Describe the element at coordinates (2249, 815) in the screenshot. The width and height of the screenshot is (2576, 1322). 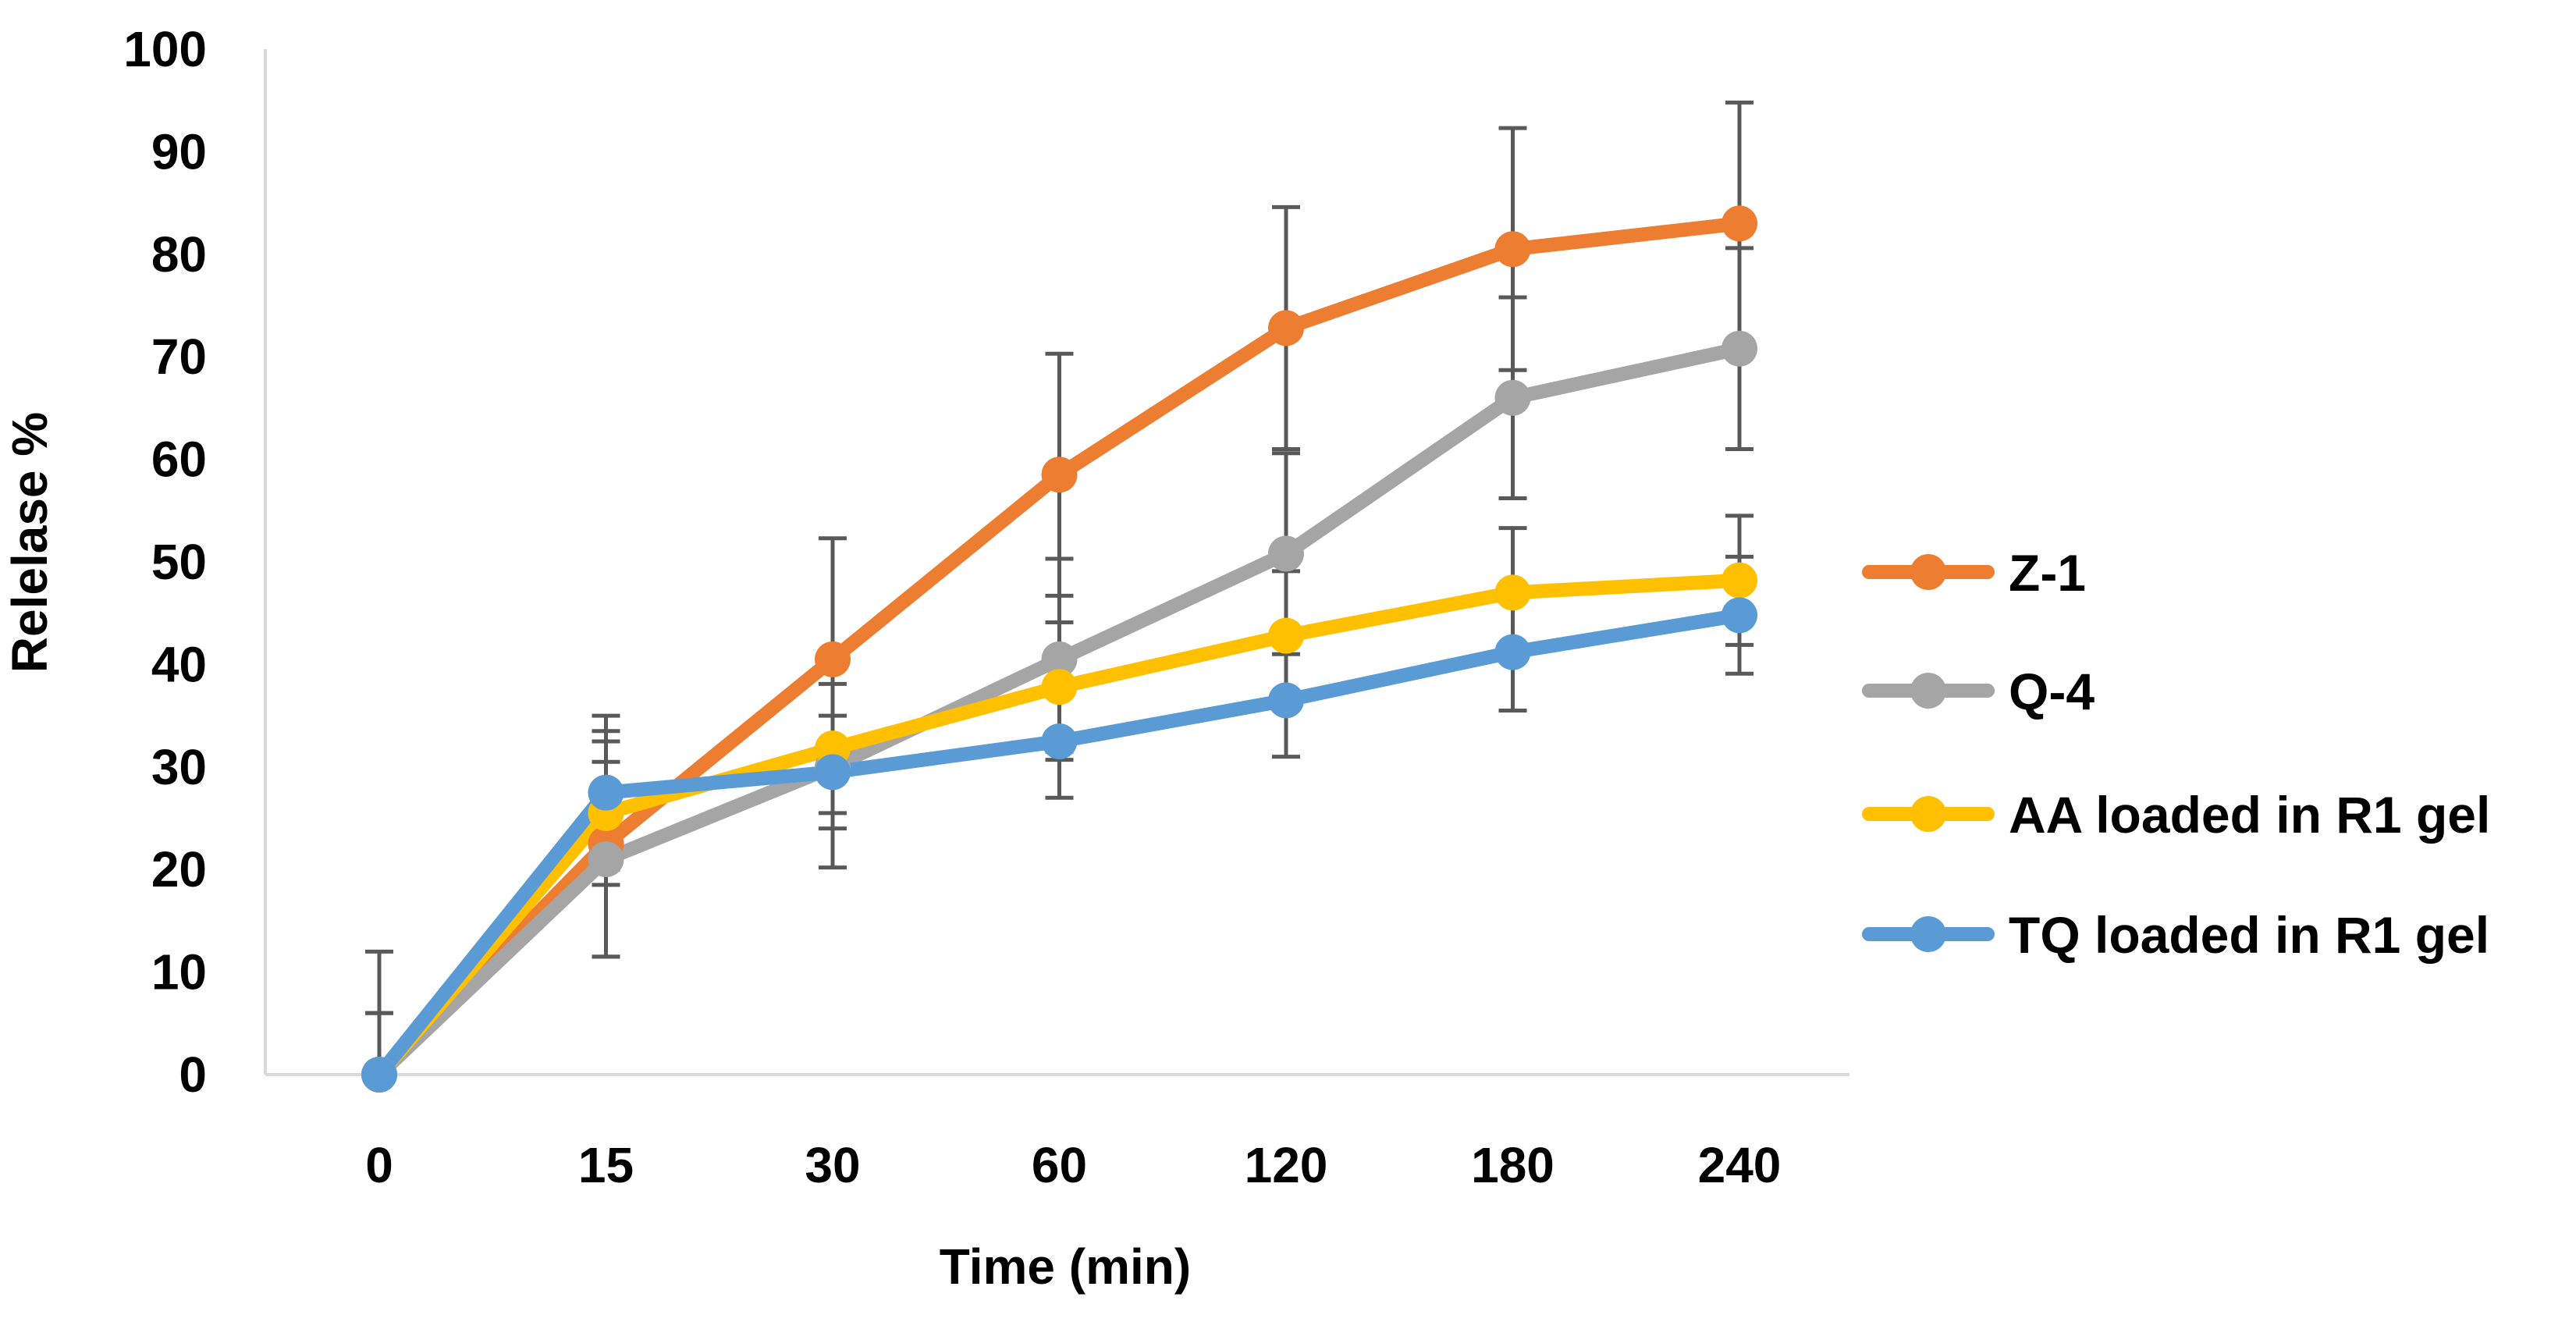
I see `legend-label: AA loaded in R1 gel` at that location.